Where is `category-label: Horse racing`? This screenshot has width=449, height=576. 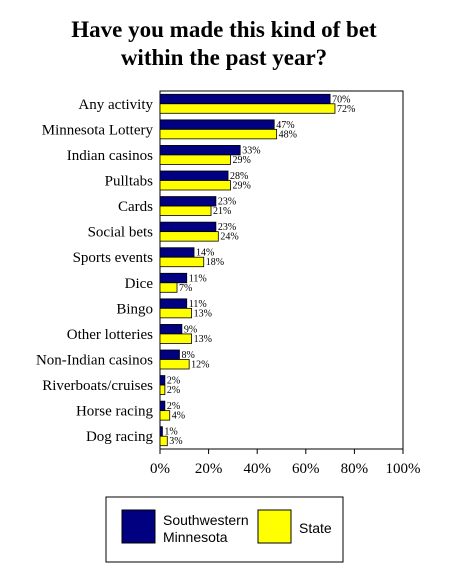 category-label: Horse racing is located at coordinates (115, 412).